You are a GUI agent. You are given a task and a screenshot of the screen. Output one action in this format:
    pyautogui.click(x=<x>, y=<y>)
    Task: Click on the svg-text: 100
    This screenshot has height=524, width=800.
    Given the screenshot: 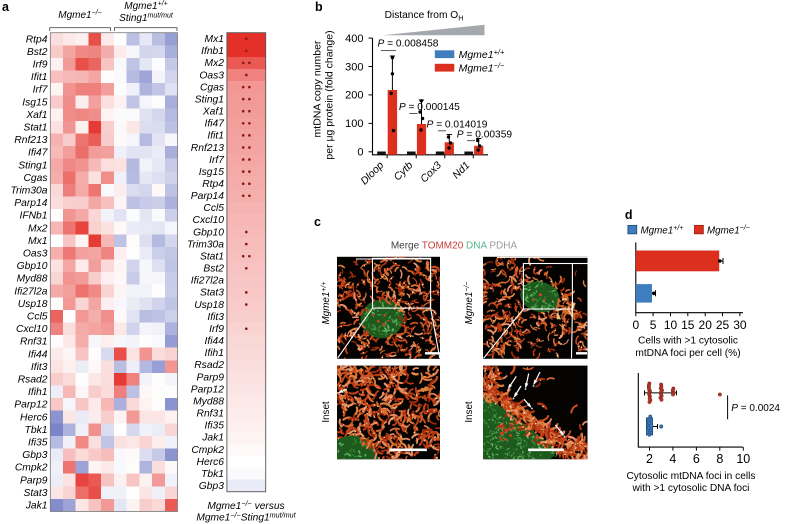 What is the action you would take?
    pyautogui.click(x=354, y=124)
    